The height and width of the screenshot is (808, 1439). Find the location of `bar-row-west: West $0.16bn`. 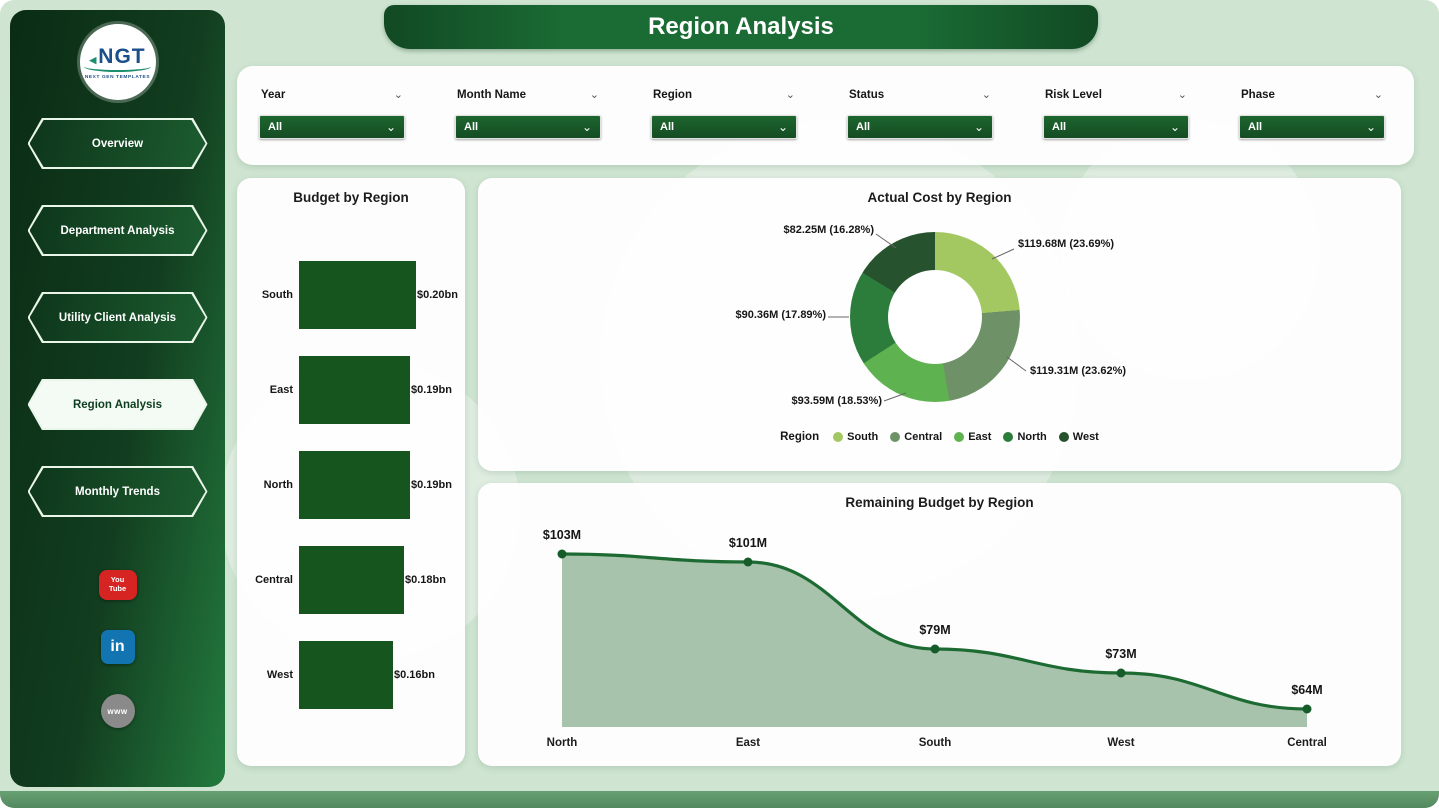

bar-row-west: West $0.16bn is located at coordinates (351, 674).